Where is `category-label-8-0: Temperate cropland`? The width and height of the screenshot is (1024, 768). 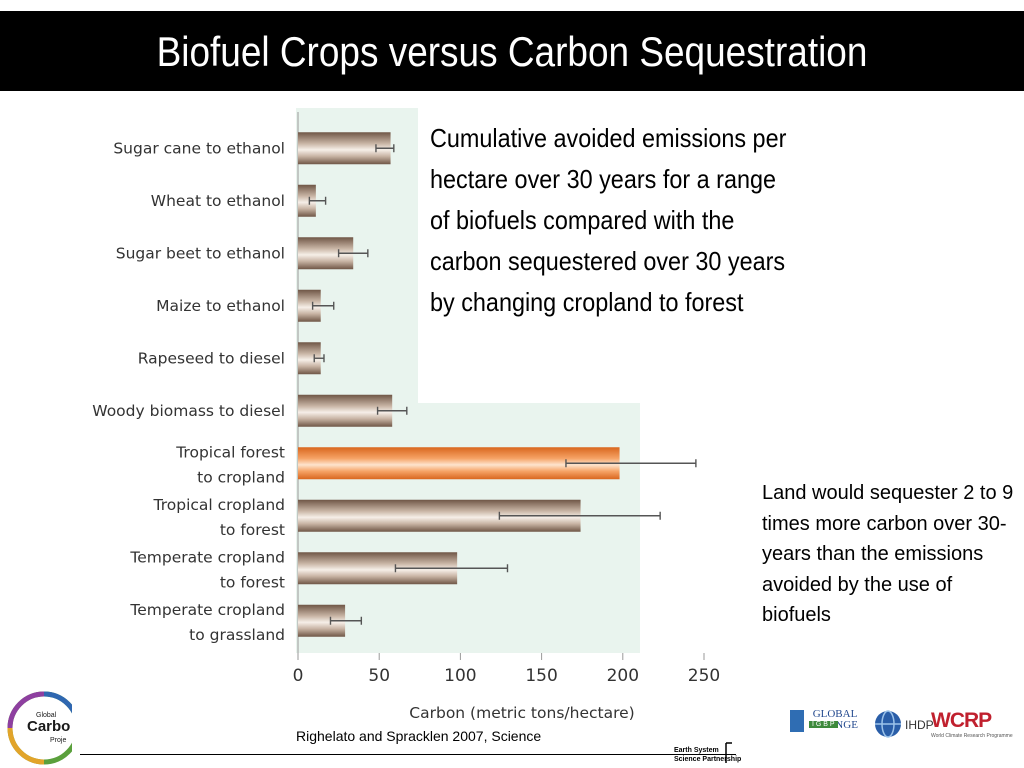
category-label-8-0: Temperate cropland is located at coordinates (207, 557).